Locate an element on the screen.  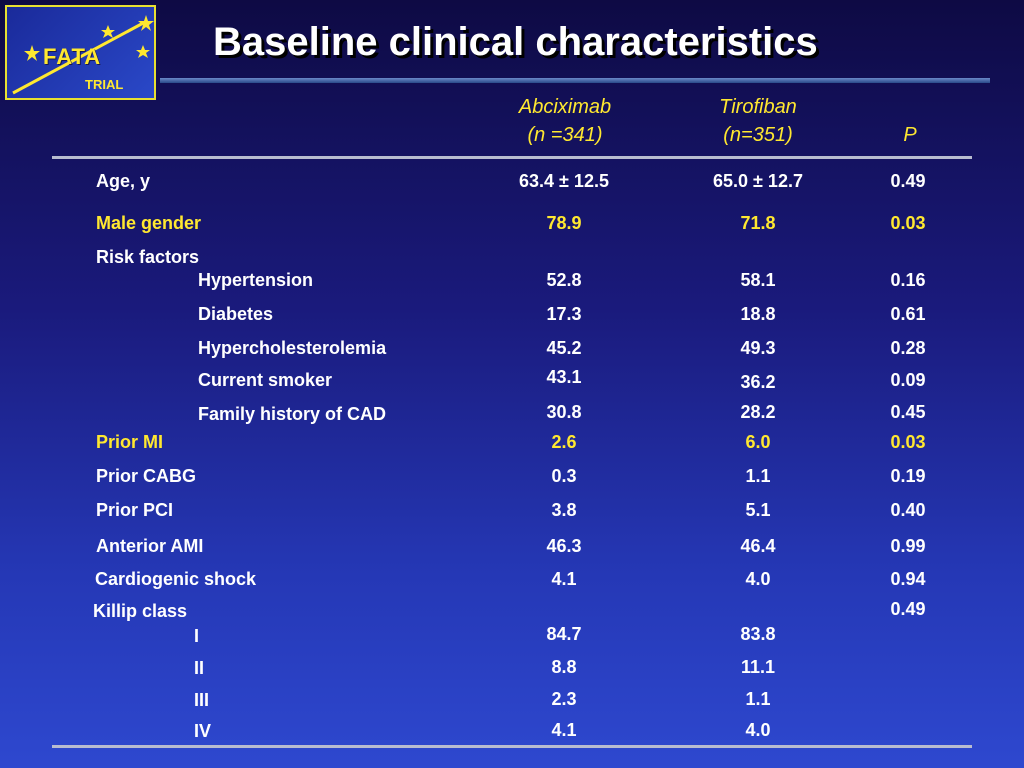
cell-abciximab: 2.3 is located at coordinates (564, 699).